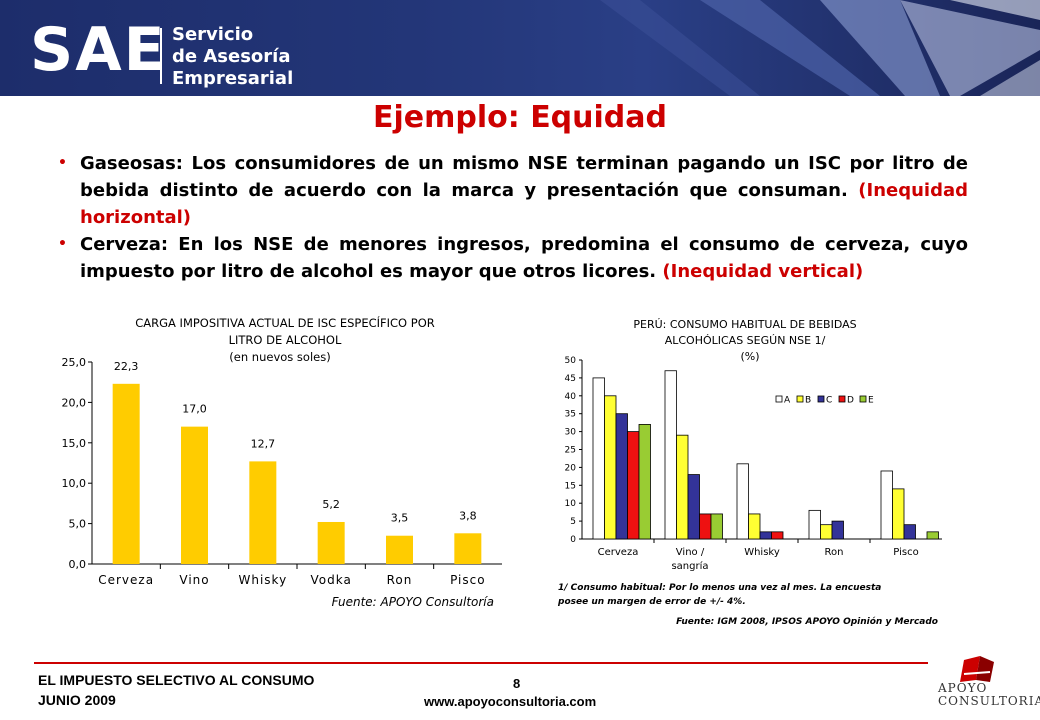 The width and height of the screenshot is (1040, 720). I want to click on chart2-bars, so click(765, 455).